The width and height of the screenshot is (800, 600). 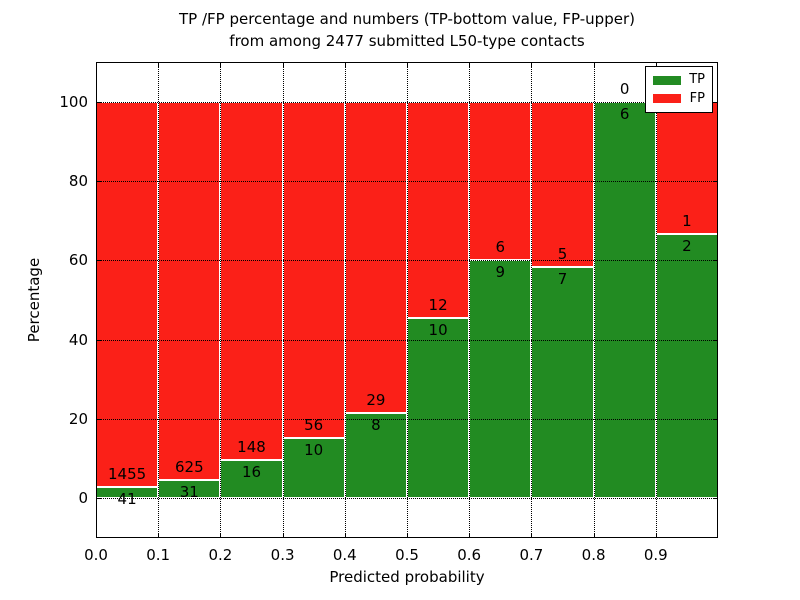 I want to click on legend-label-fp: FP, so click(x=697, y=98).